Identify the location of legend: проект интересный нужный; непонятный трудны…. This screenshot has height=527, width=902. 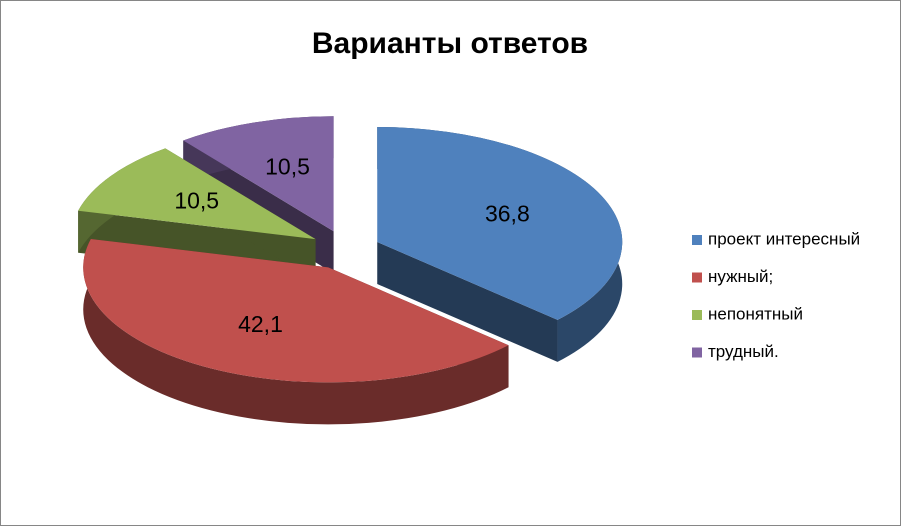
(776, 295).